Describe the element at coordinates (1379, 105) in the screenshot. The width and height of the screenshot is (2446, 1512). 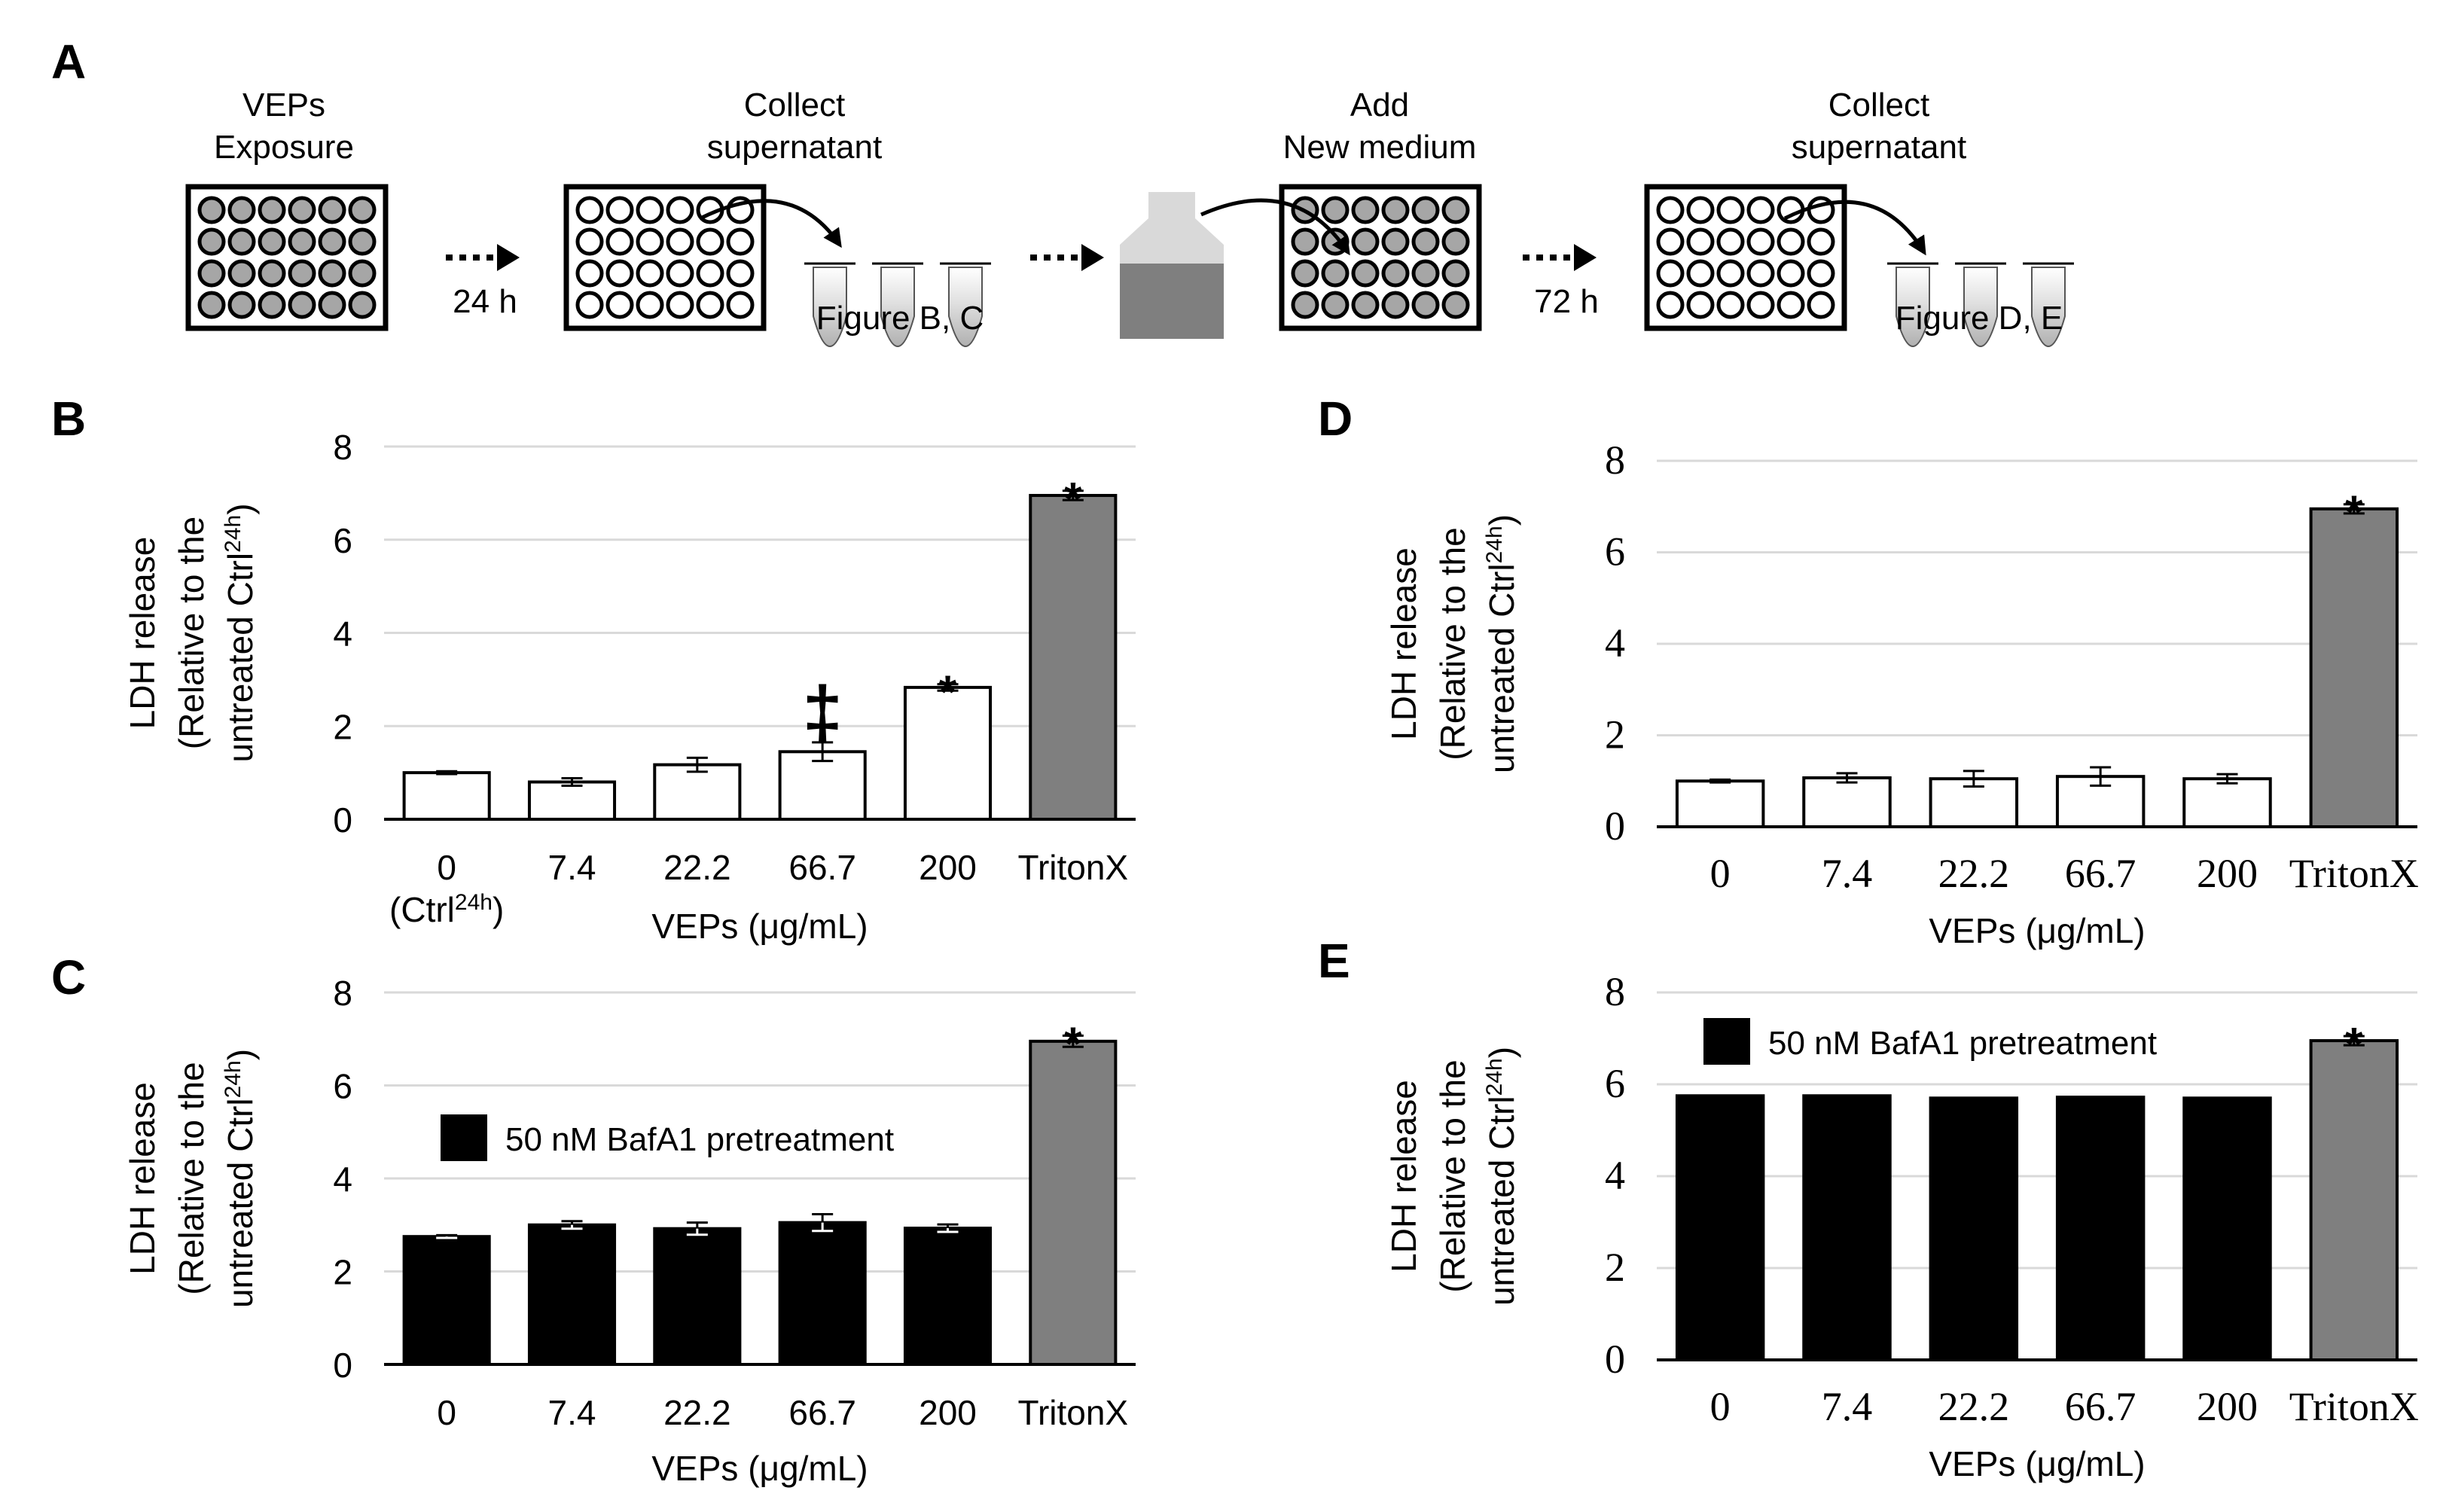
I see `step3-line1: Add` at that location.